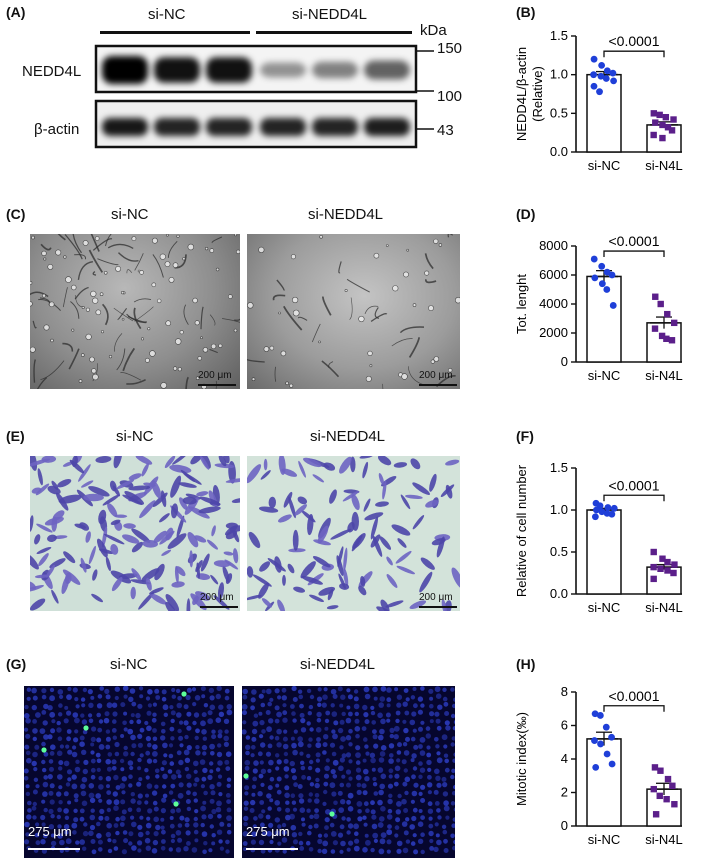 This screenshot has height=864, width=709. What do you see at coordinates (246, 776) in the screenshot?
I see `mitotic-cell` at bounding box center [246, 776].